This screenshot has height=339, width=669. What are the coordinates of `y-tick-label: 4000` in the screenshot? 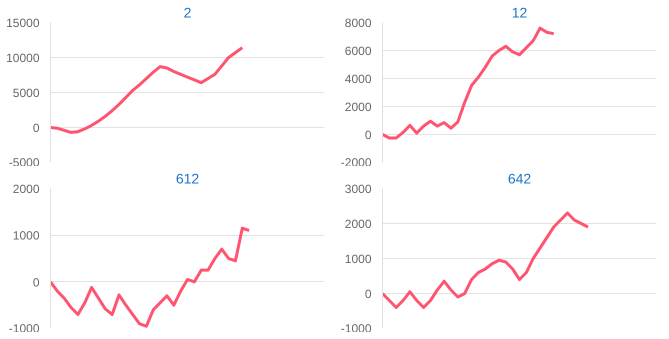 It's located at (358, 79).